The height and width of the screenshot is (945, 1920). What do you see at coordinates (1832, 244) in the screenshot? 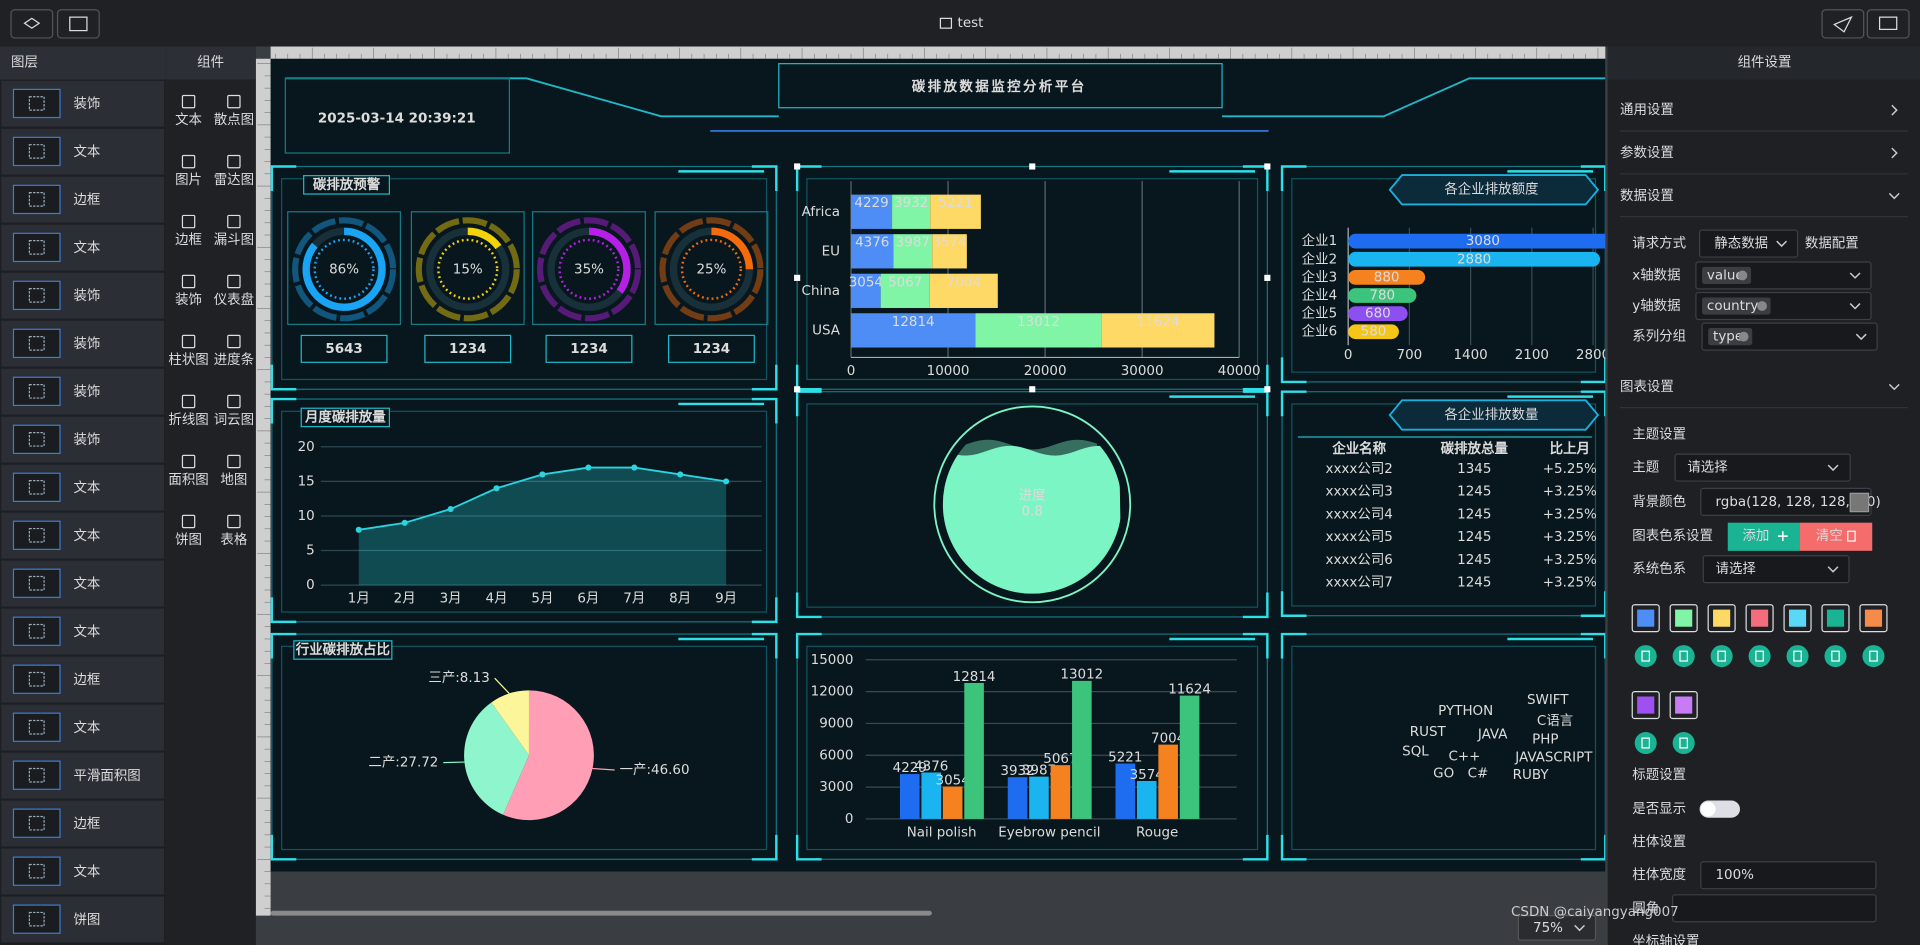
I see `link: 数据配置` at bounding box center [1832, 244].